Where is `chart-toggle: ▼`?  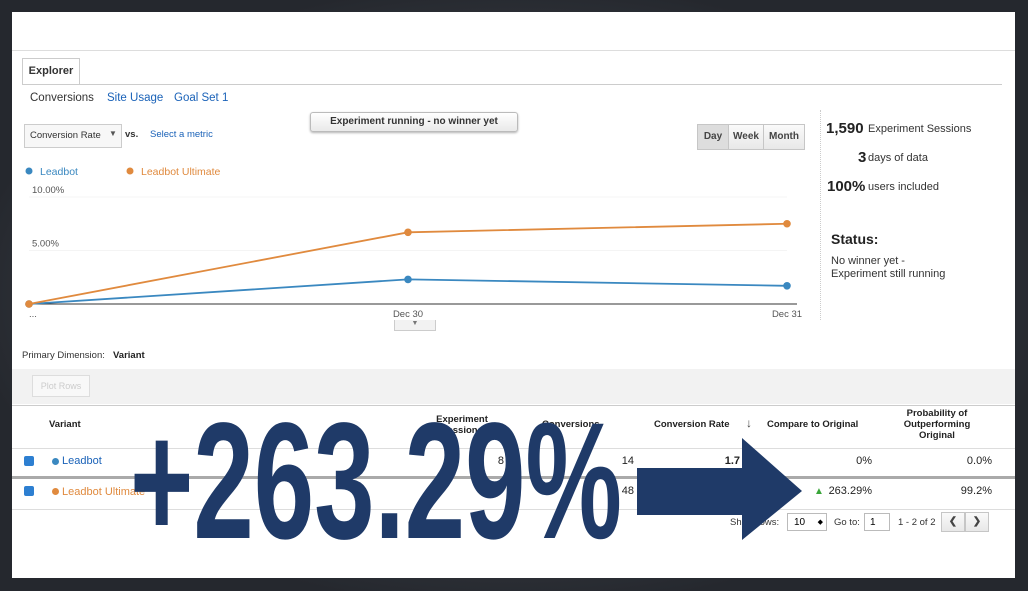 chart-toggle: ▼ is located at coordinates (415, 325).